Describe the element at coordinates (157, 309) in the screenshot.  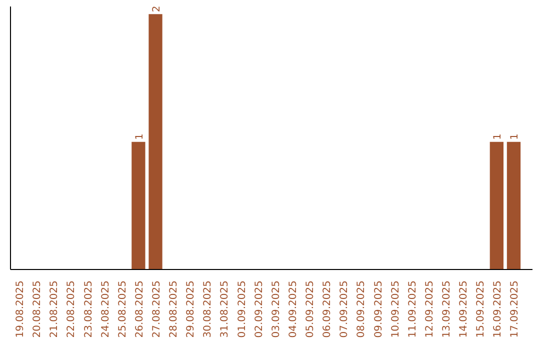
I see `x-tick-label: 27.08.2025` at that location.